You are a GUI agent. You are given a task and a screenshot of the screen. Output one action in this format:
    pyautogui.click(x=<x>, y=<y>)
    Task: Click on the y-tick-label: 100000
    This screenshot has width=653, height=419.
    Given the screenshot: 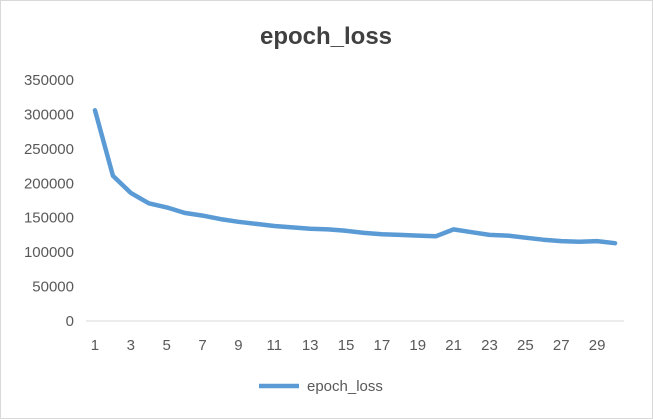 What is the action you would take?
    pyautogui.click(x=49, y=252)
    